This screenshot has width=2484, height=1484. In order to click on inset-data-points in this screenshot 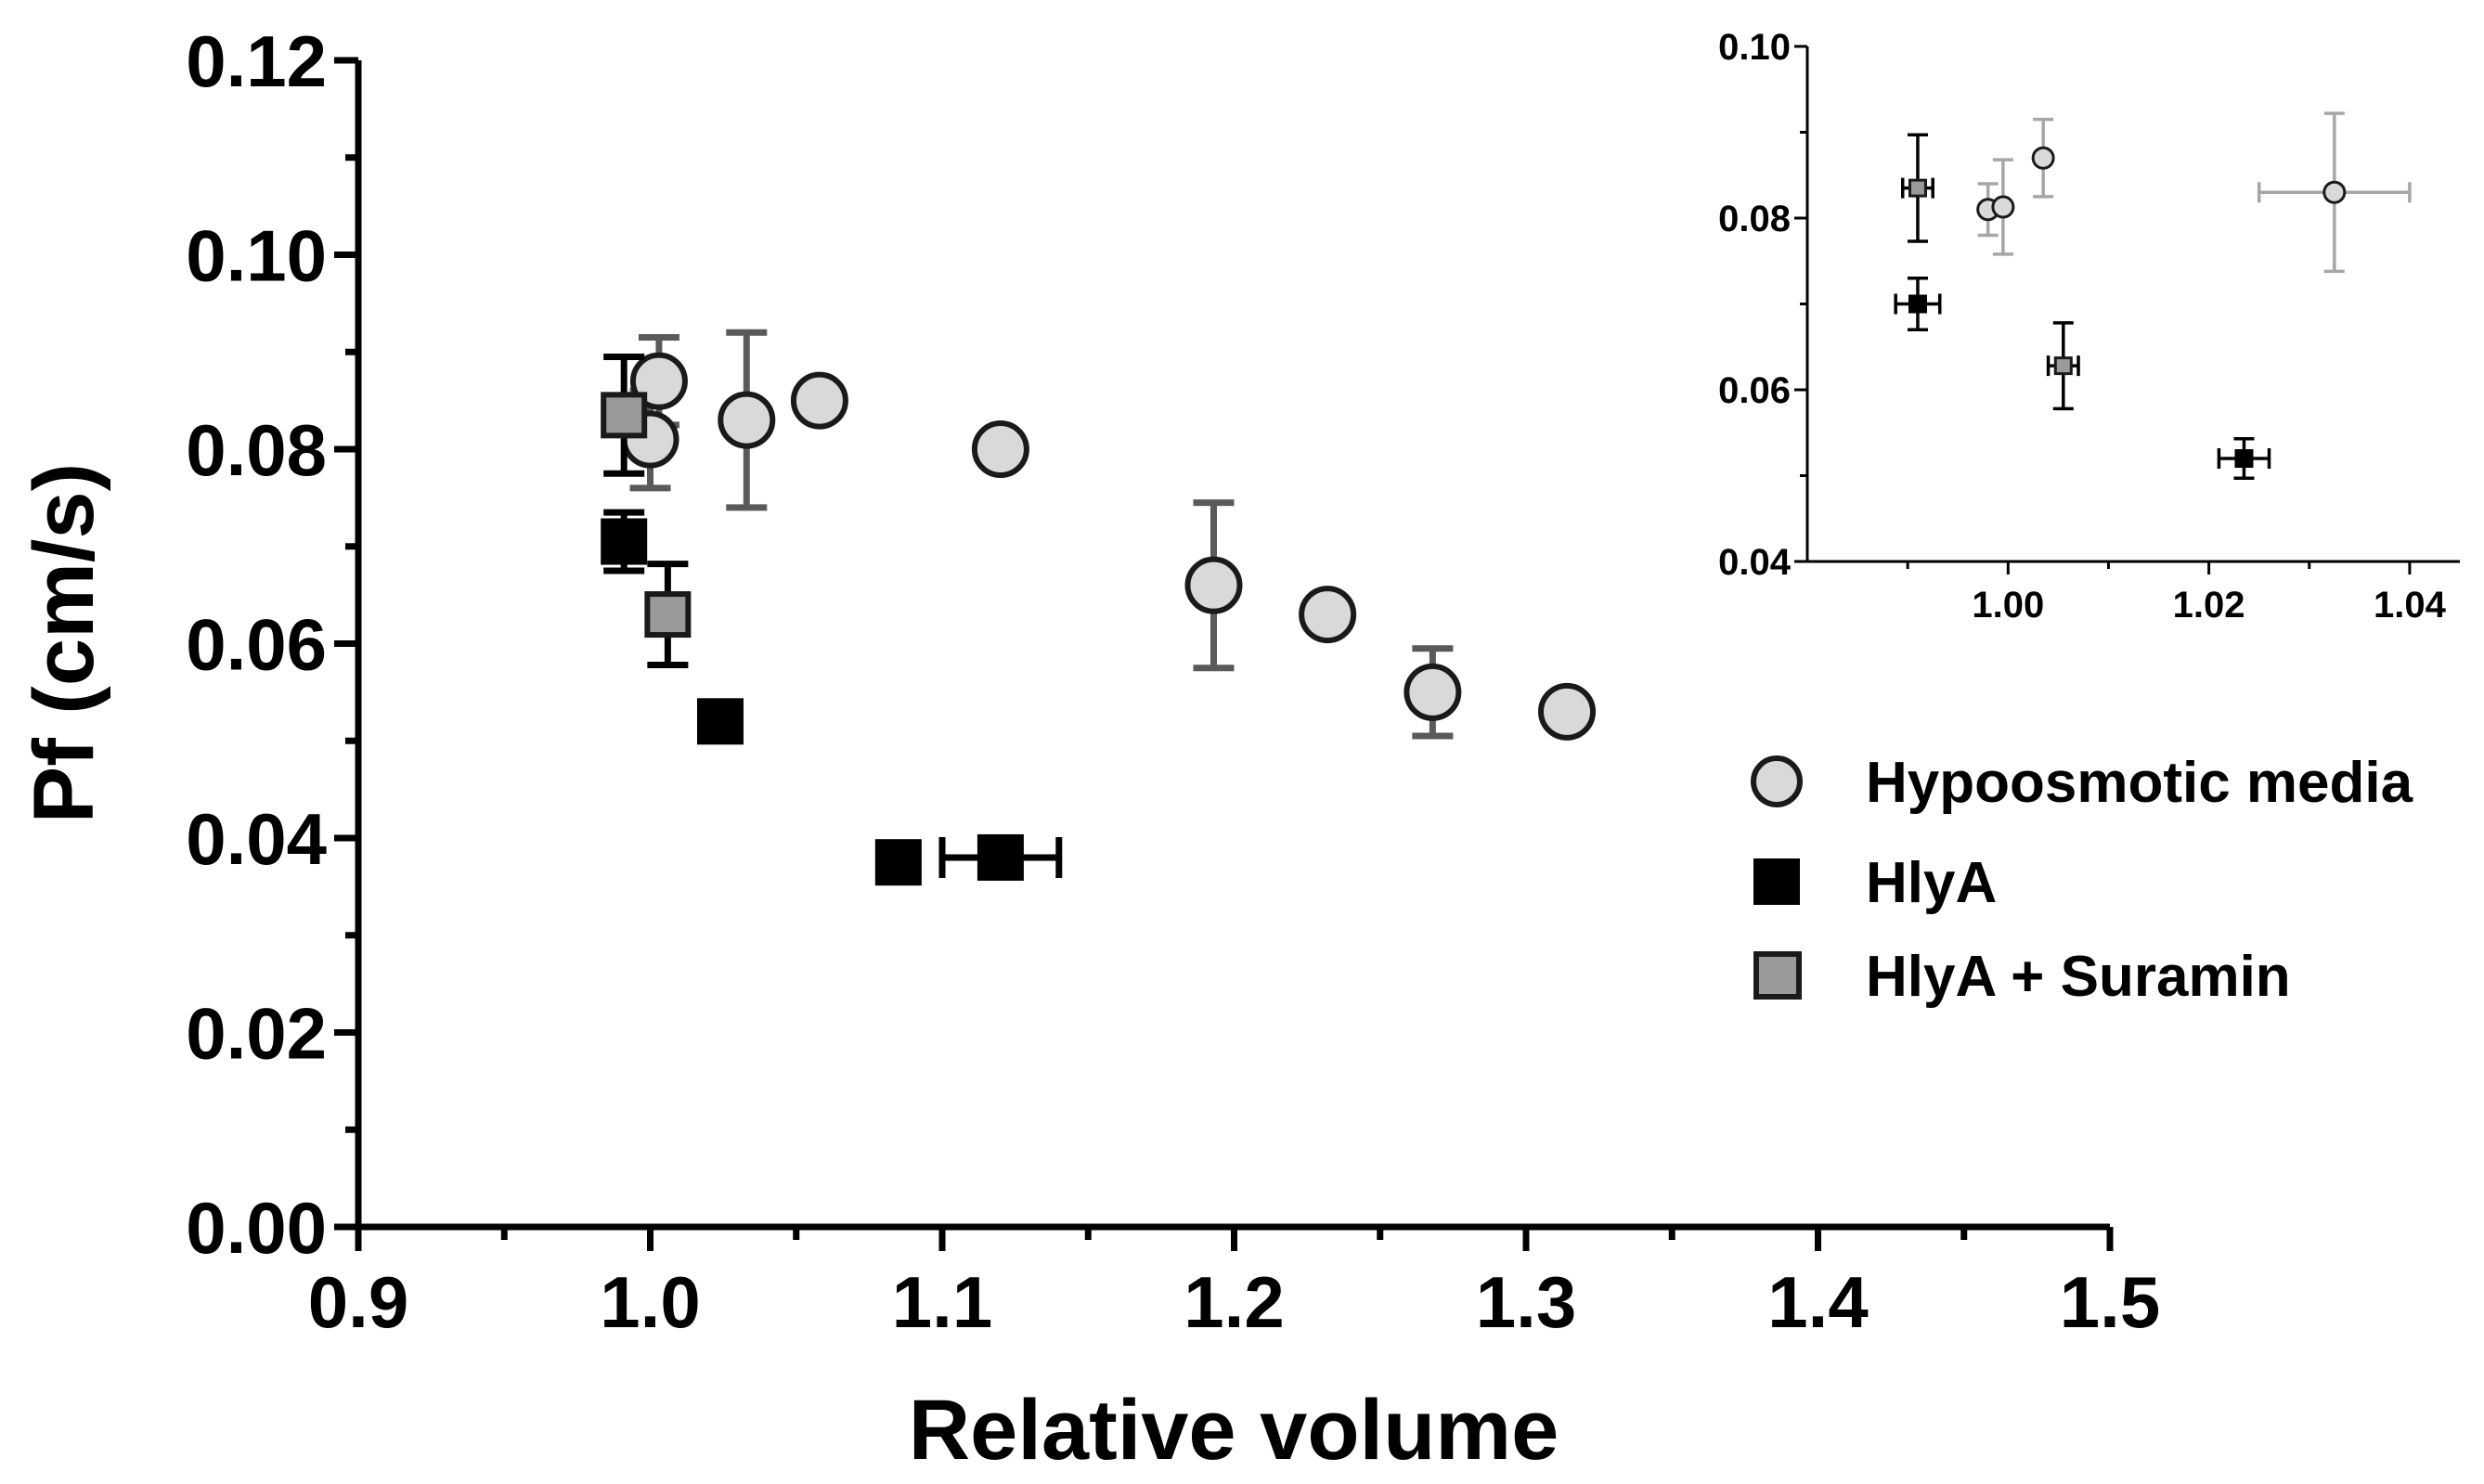, I will do `click(2153, 296)`.